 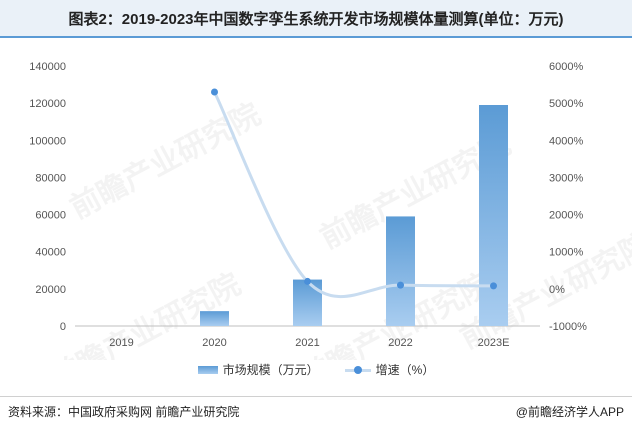 I want to click on bar-2020, so click(x=214, y=318).